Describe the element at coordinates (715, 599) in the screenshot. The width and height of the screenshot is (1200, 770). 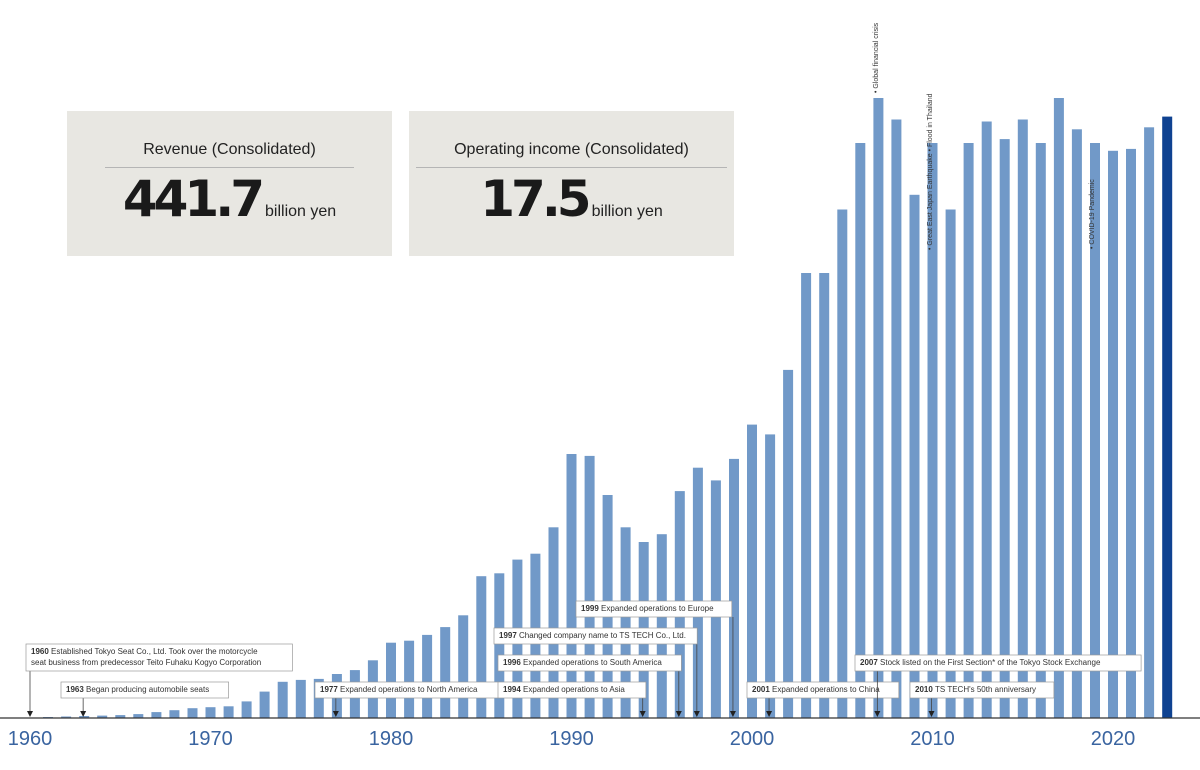
I see `bar-1998` at that location.